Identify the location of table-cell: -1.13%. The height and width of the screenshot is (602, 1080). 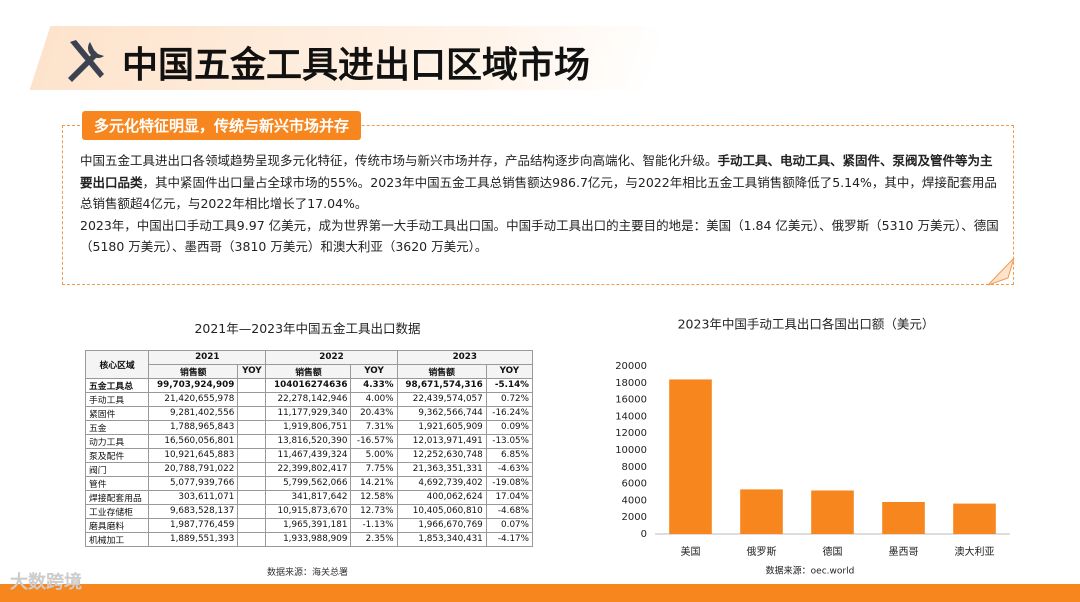
(374, 525).